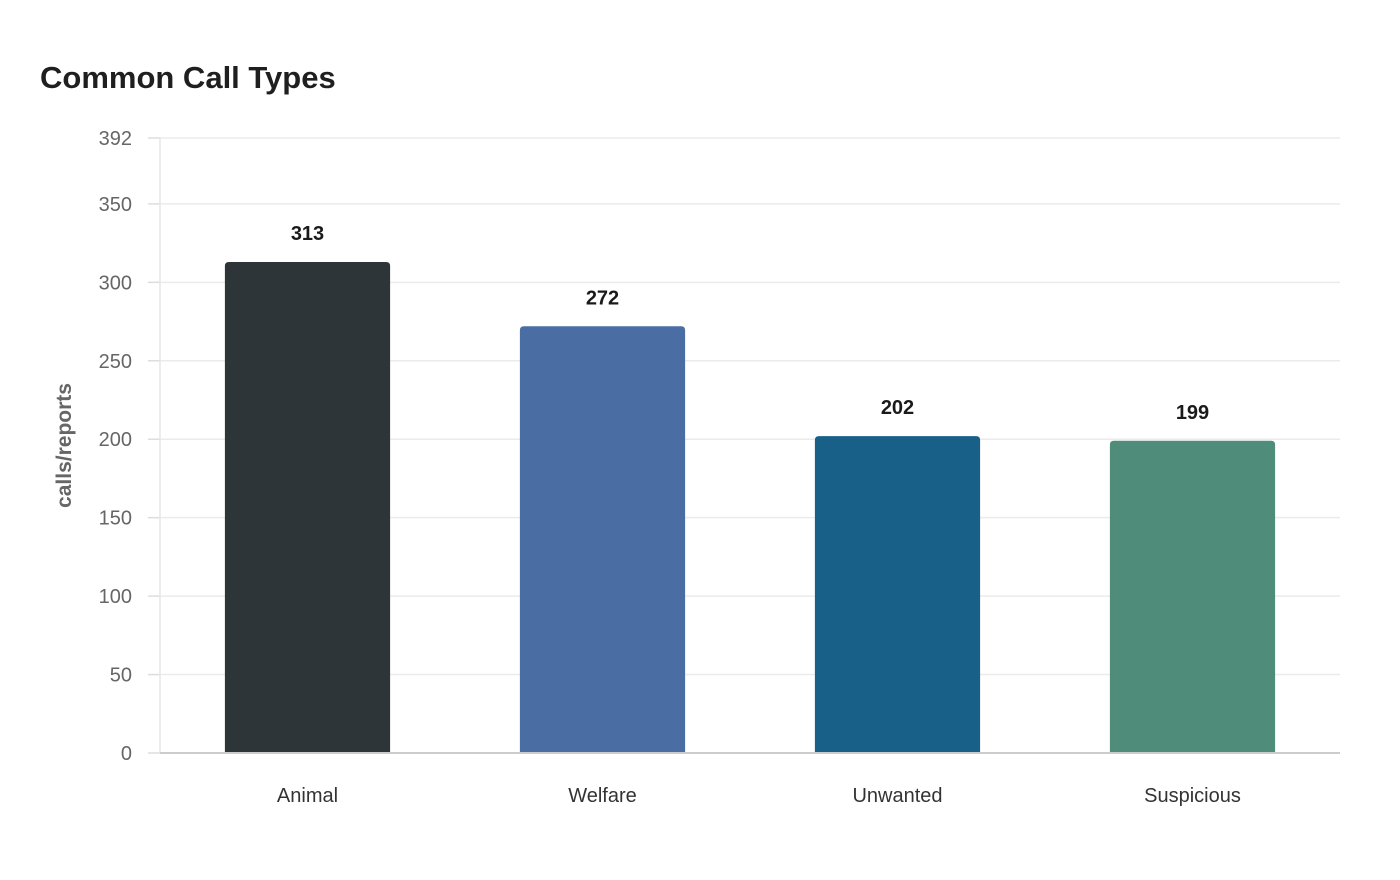  Describe the element at coordinates (1192, 596) in the screenshot. I see `bar-suspicious` at that location.